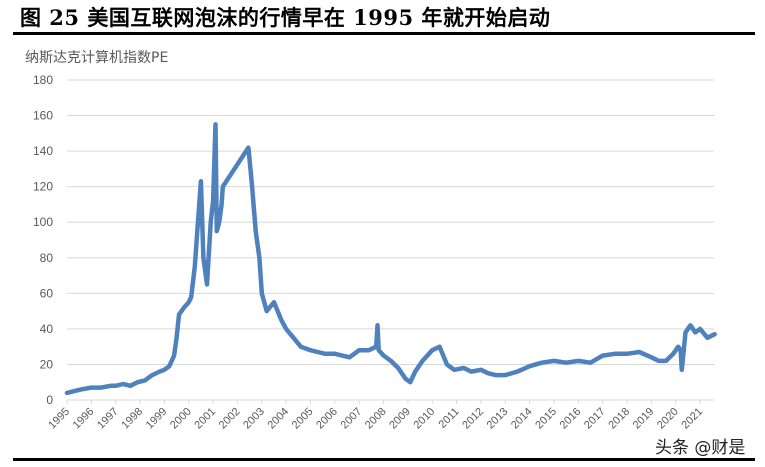 The width and height of the screenshot is (765, 467). Describe the element at coordinates (376, 419) in the screenshot. I see `x-tick-label: 2008` at that location.